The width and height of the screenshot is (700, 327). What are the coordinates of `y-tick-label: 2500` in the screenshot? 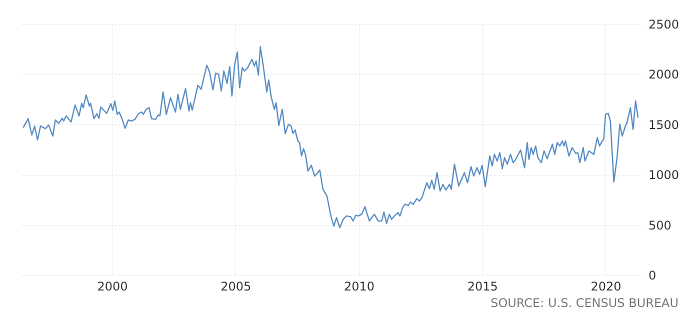 It's located at (664, 25).